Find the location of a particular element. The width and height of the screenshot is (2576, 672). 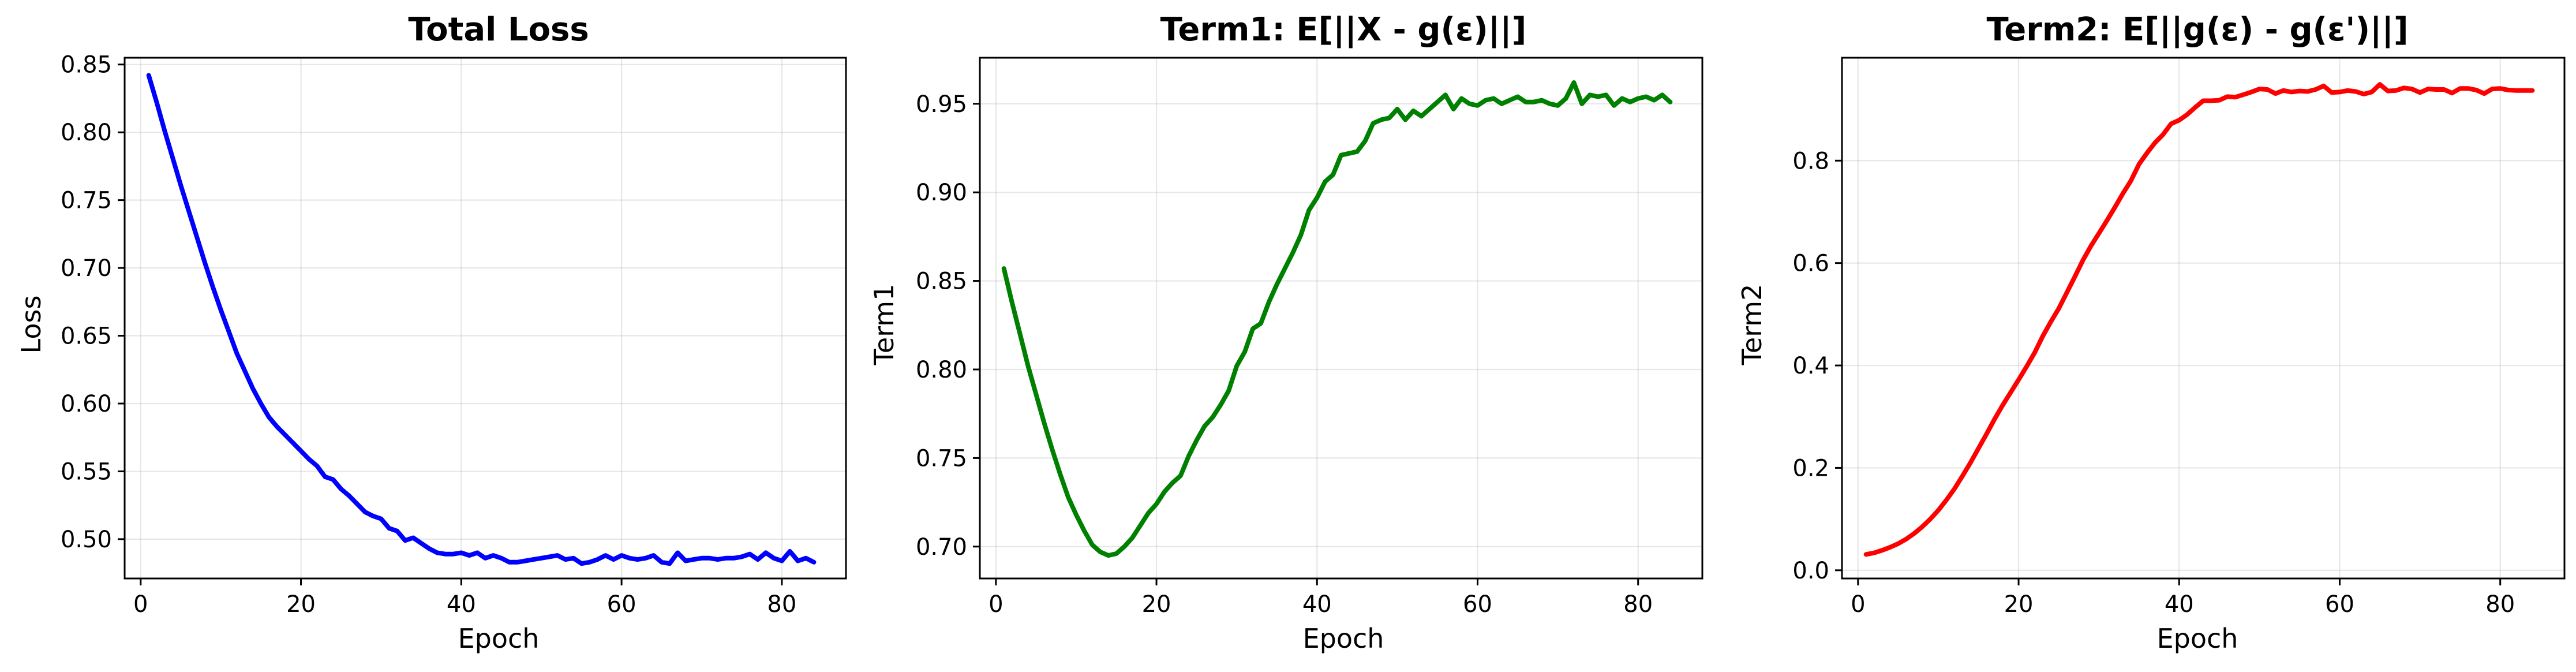

y-tick-label: 0.55 is located at coordinates (86, 471).